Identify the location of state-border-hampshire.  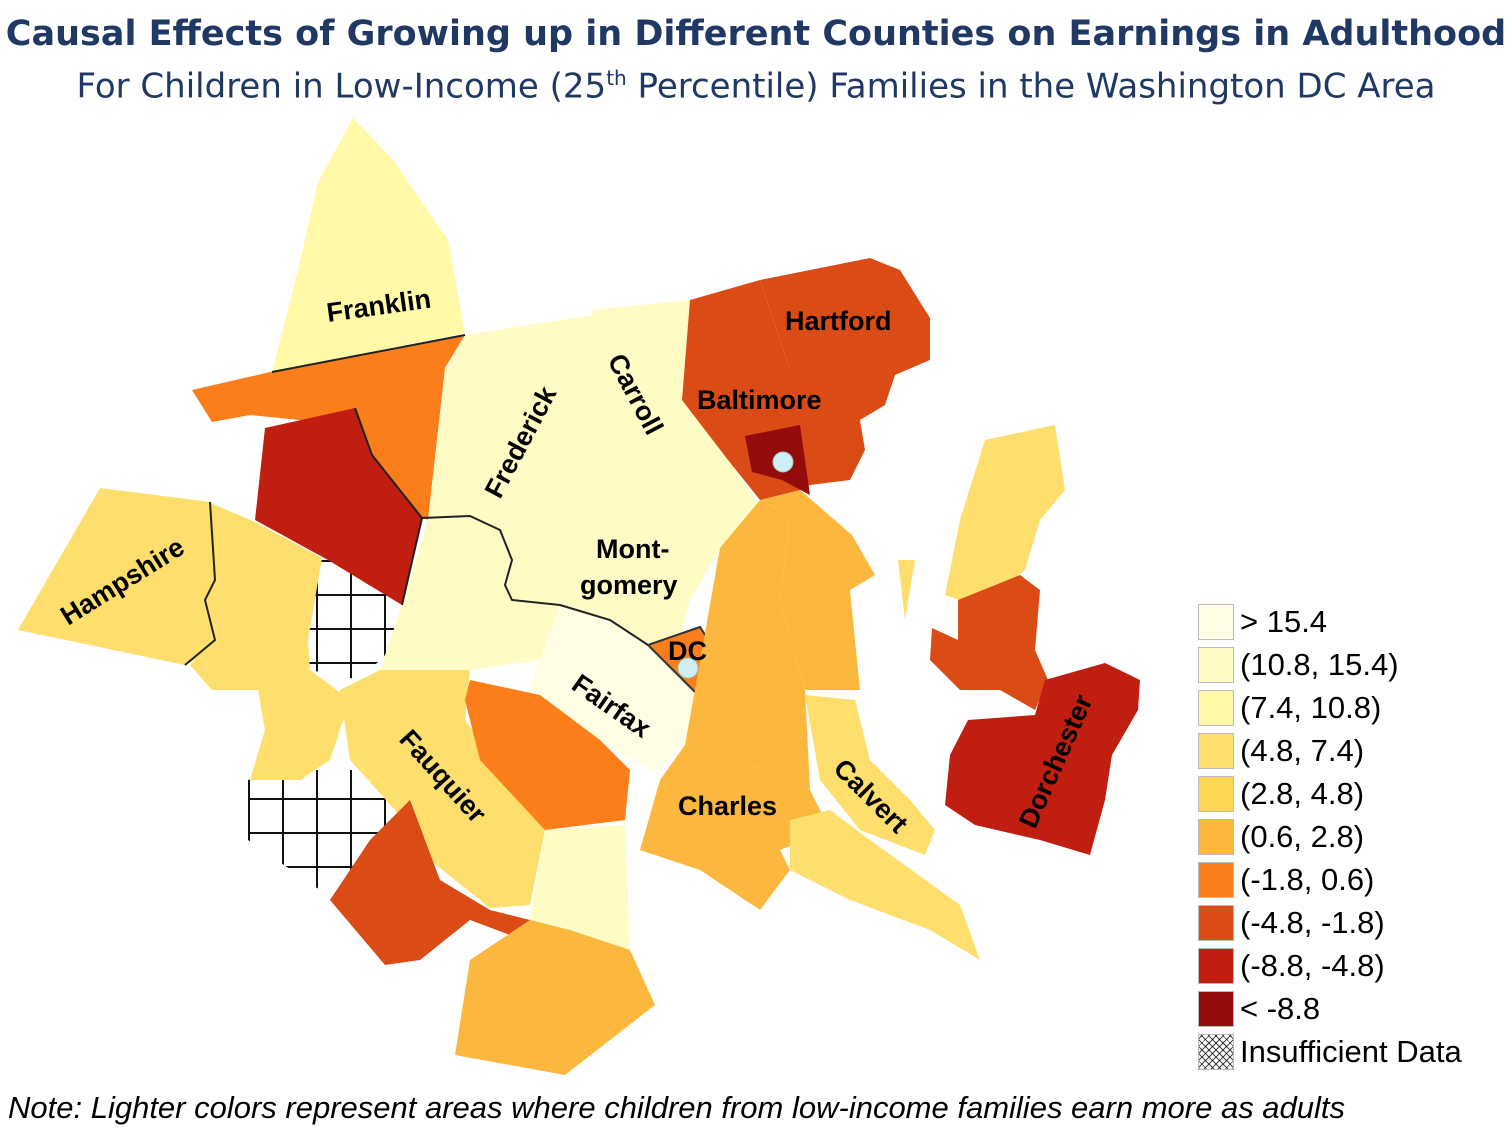
(200, 583).